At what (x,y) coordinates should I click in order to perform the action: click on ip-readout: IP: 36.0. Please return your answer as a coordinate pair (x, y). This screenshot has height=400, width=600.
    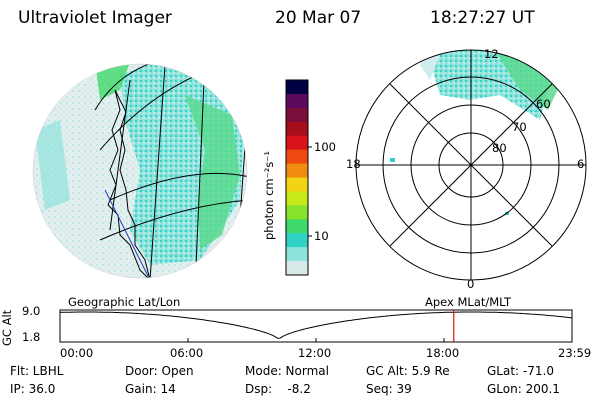
    Looking at the image, I should click on (33, 389).